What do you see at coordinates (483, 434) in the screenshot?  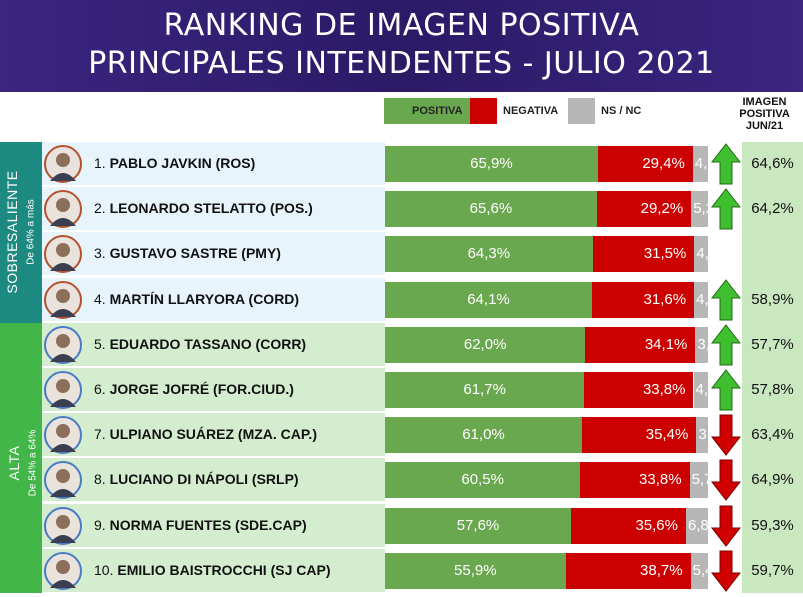 I see `row-7-label-positiva: 61,0%` at bounding box center [483, 434].